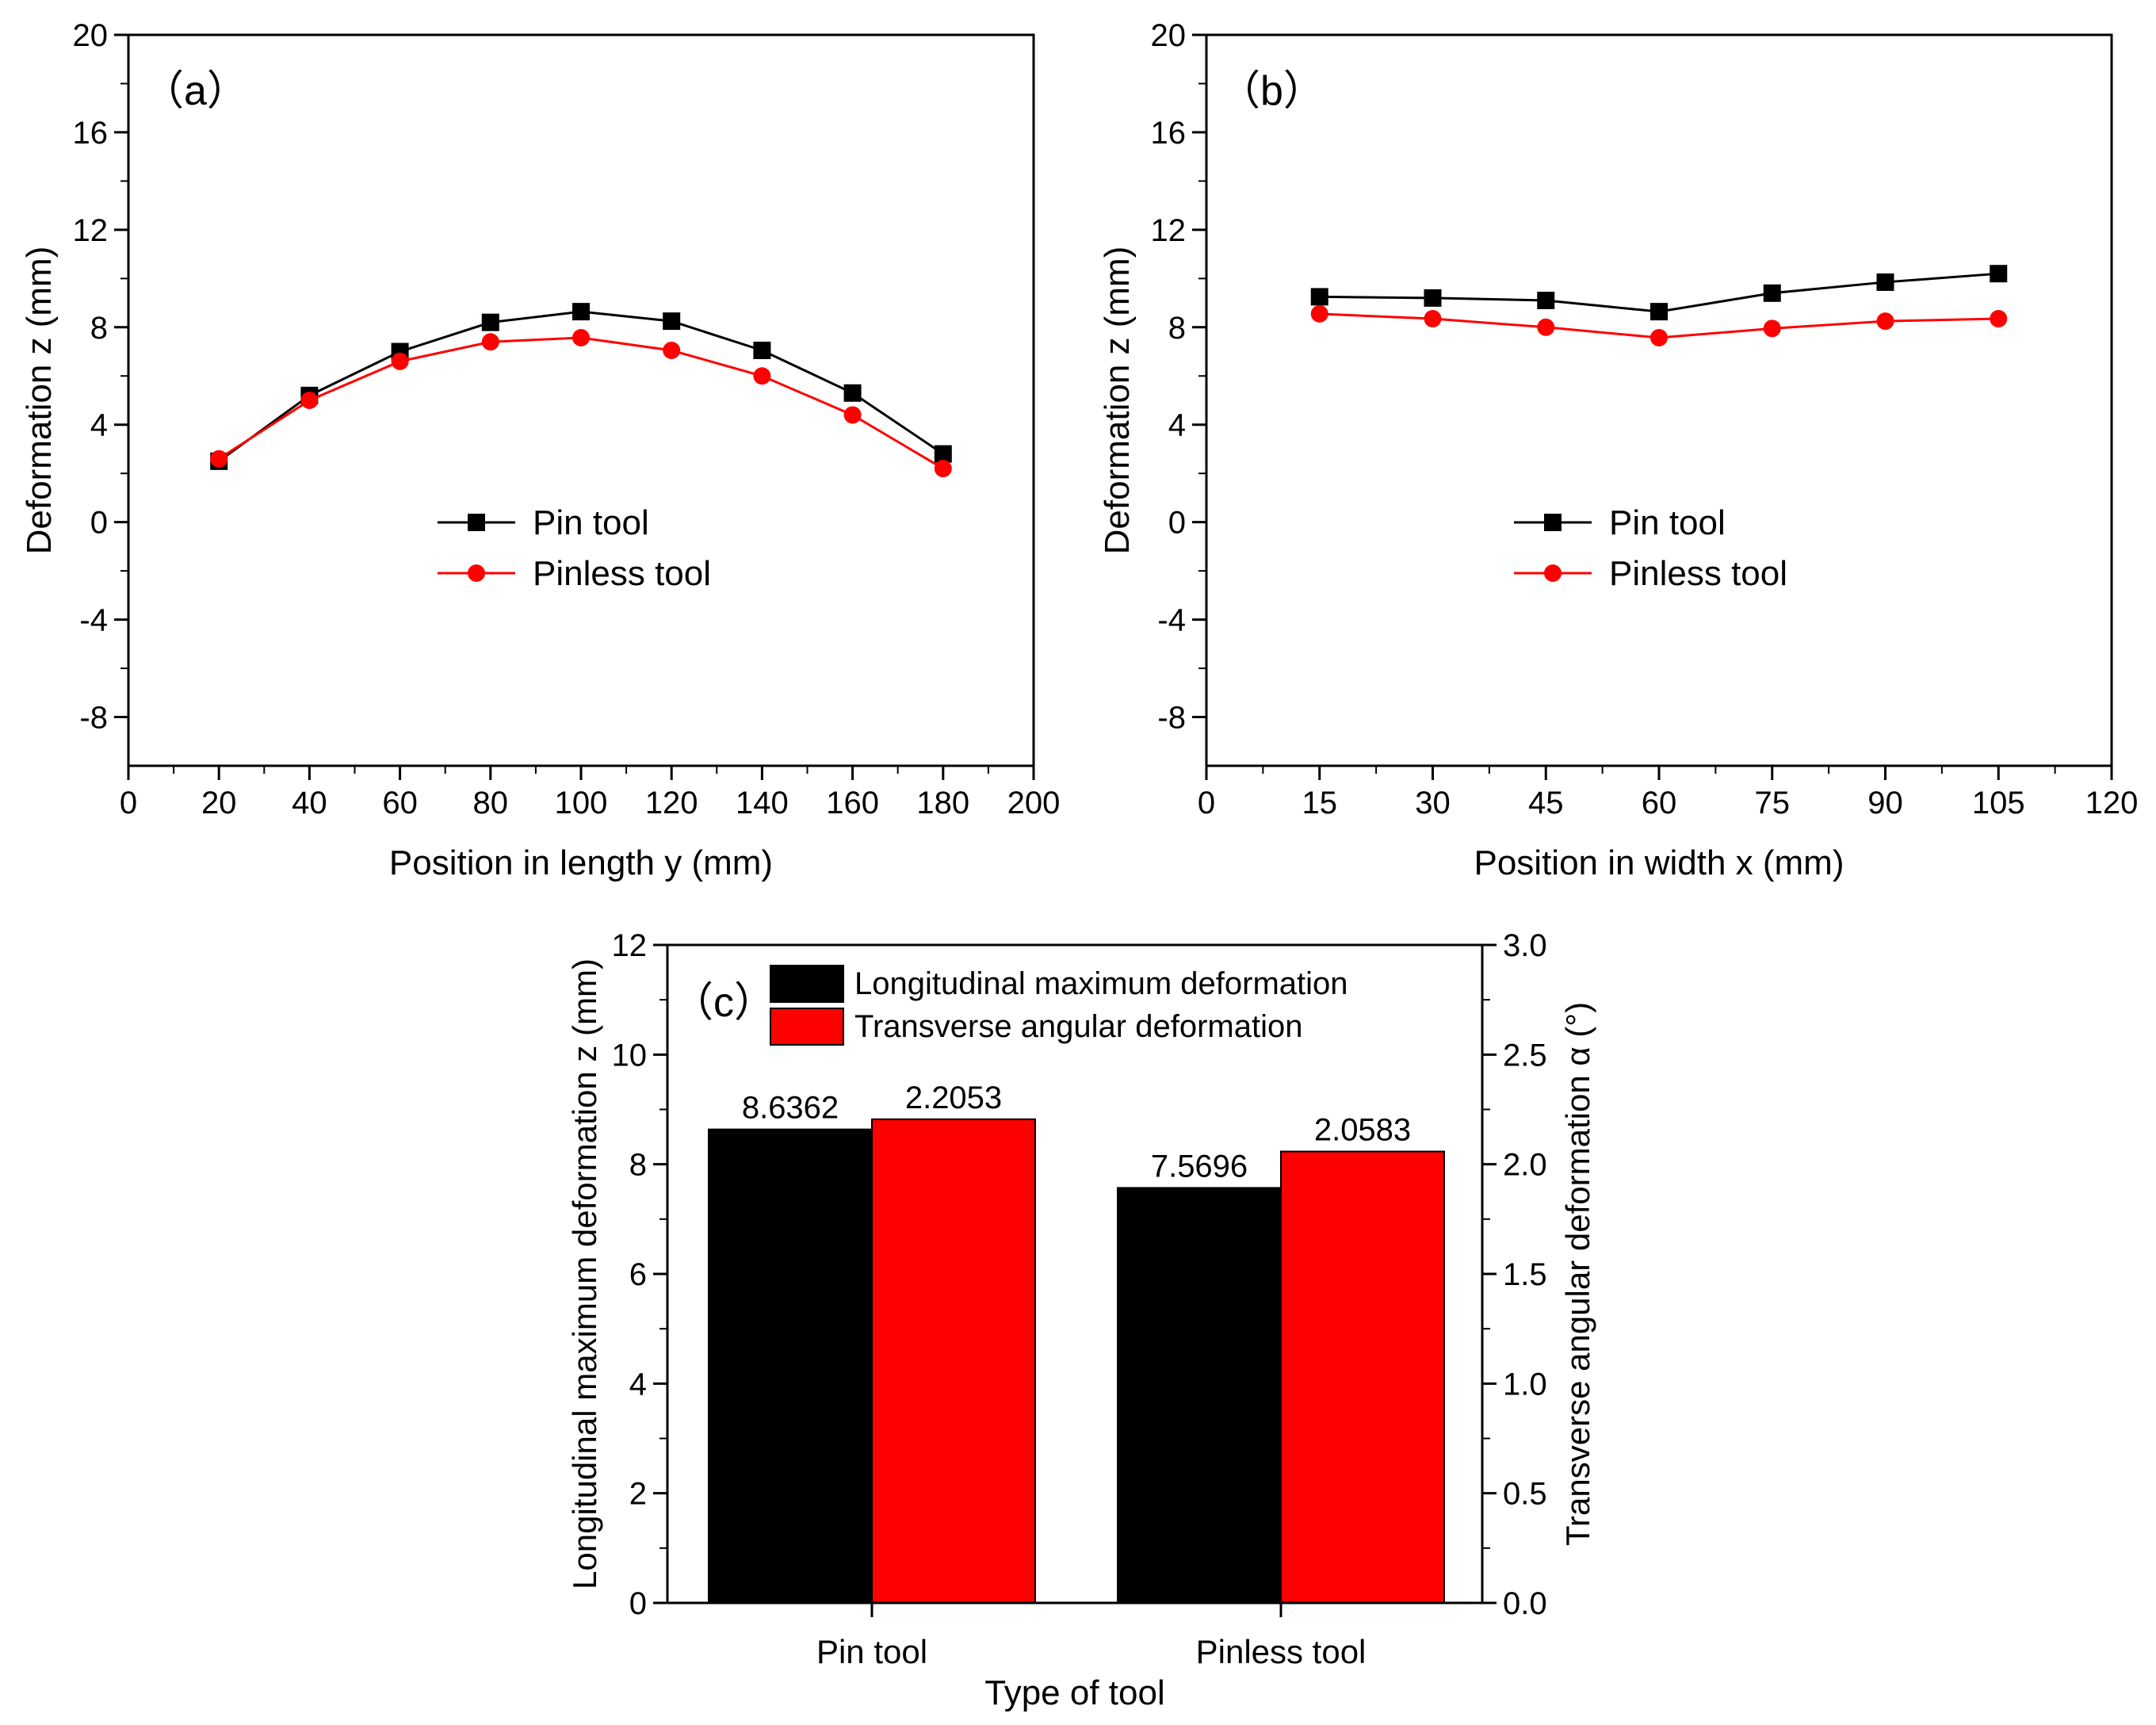  I want to click on panel-a-y-tick-label: 8, so click(99, 328).